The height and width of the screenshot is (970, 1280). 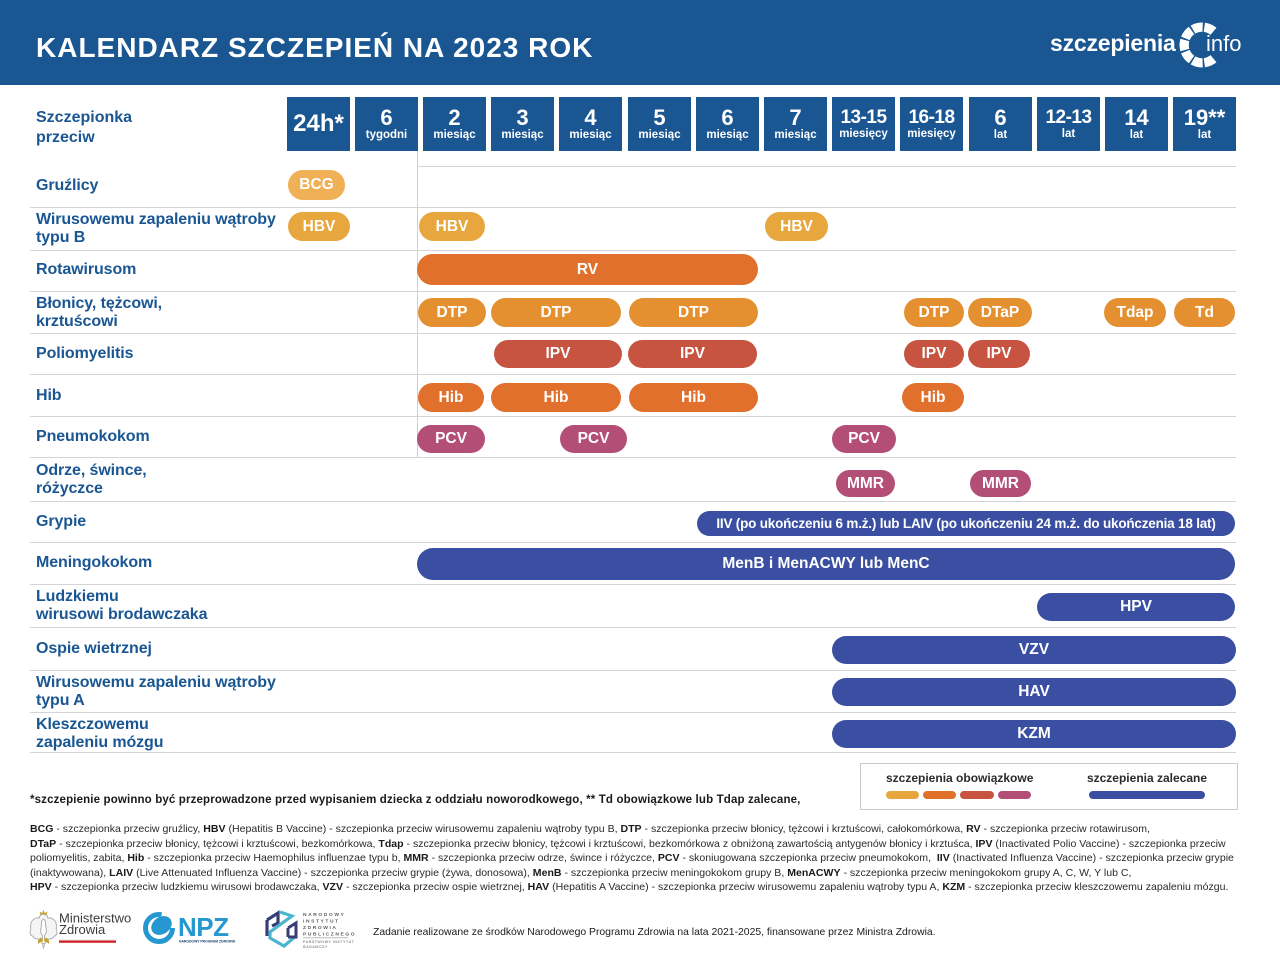 What do you see at coordinates (207, 942) in the screenshot?
I see `svg-text: NARODOWY PROGRAM ZDROWIA` at bounding box center [207, 942].